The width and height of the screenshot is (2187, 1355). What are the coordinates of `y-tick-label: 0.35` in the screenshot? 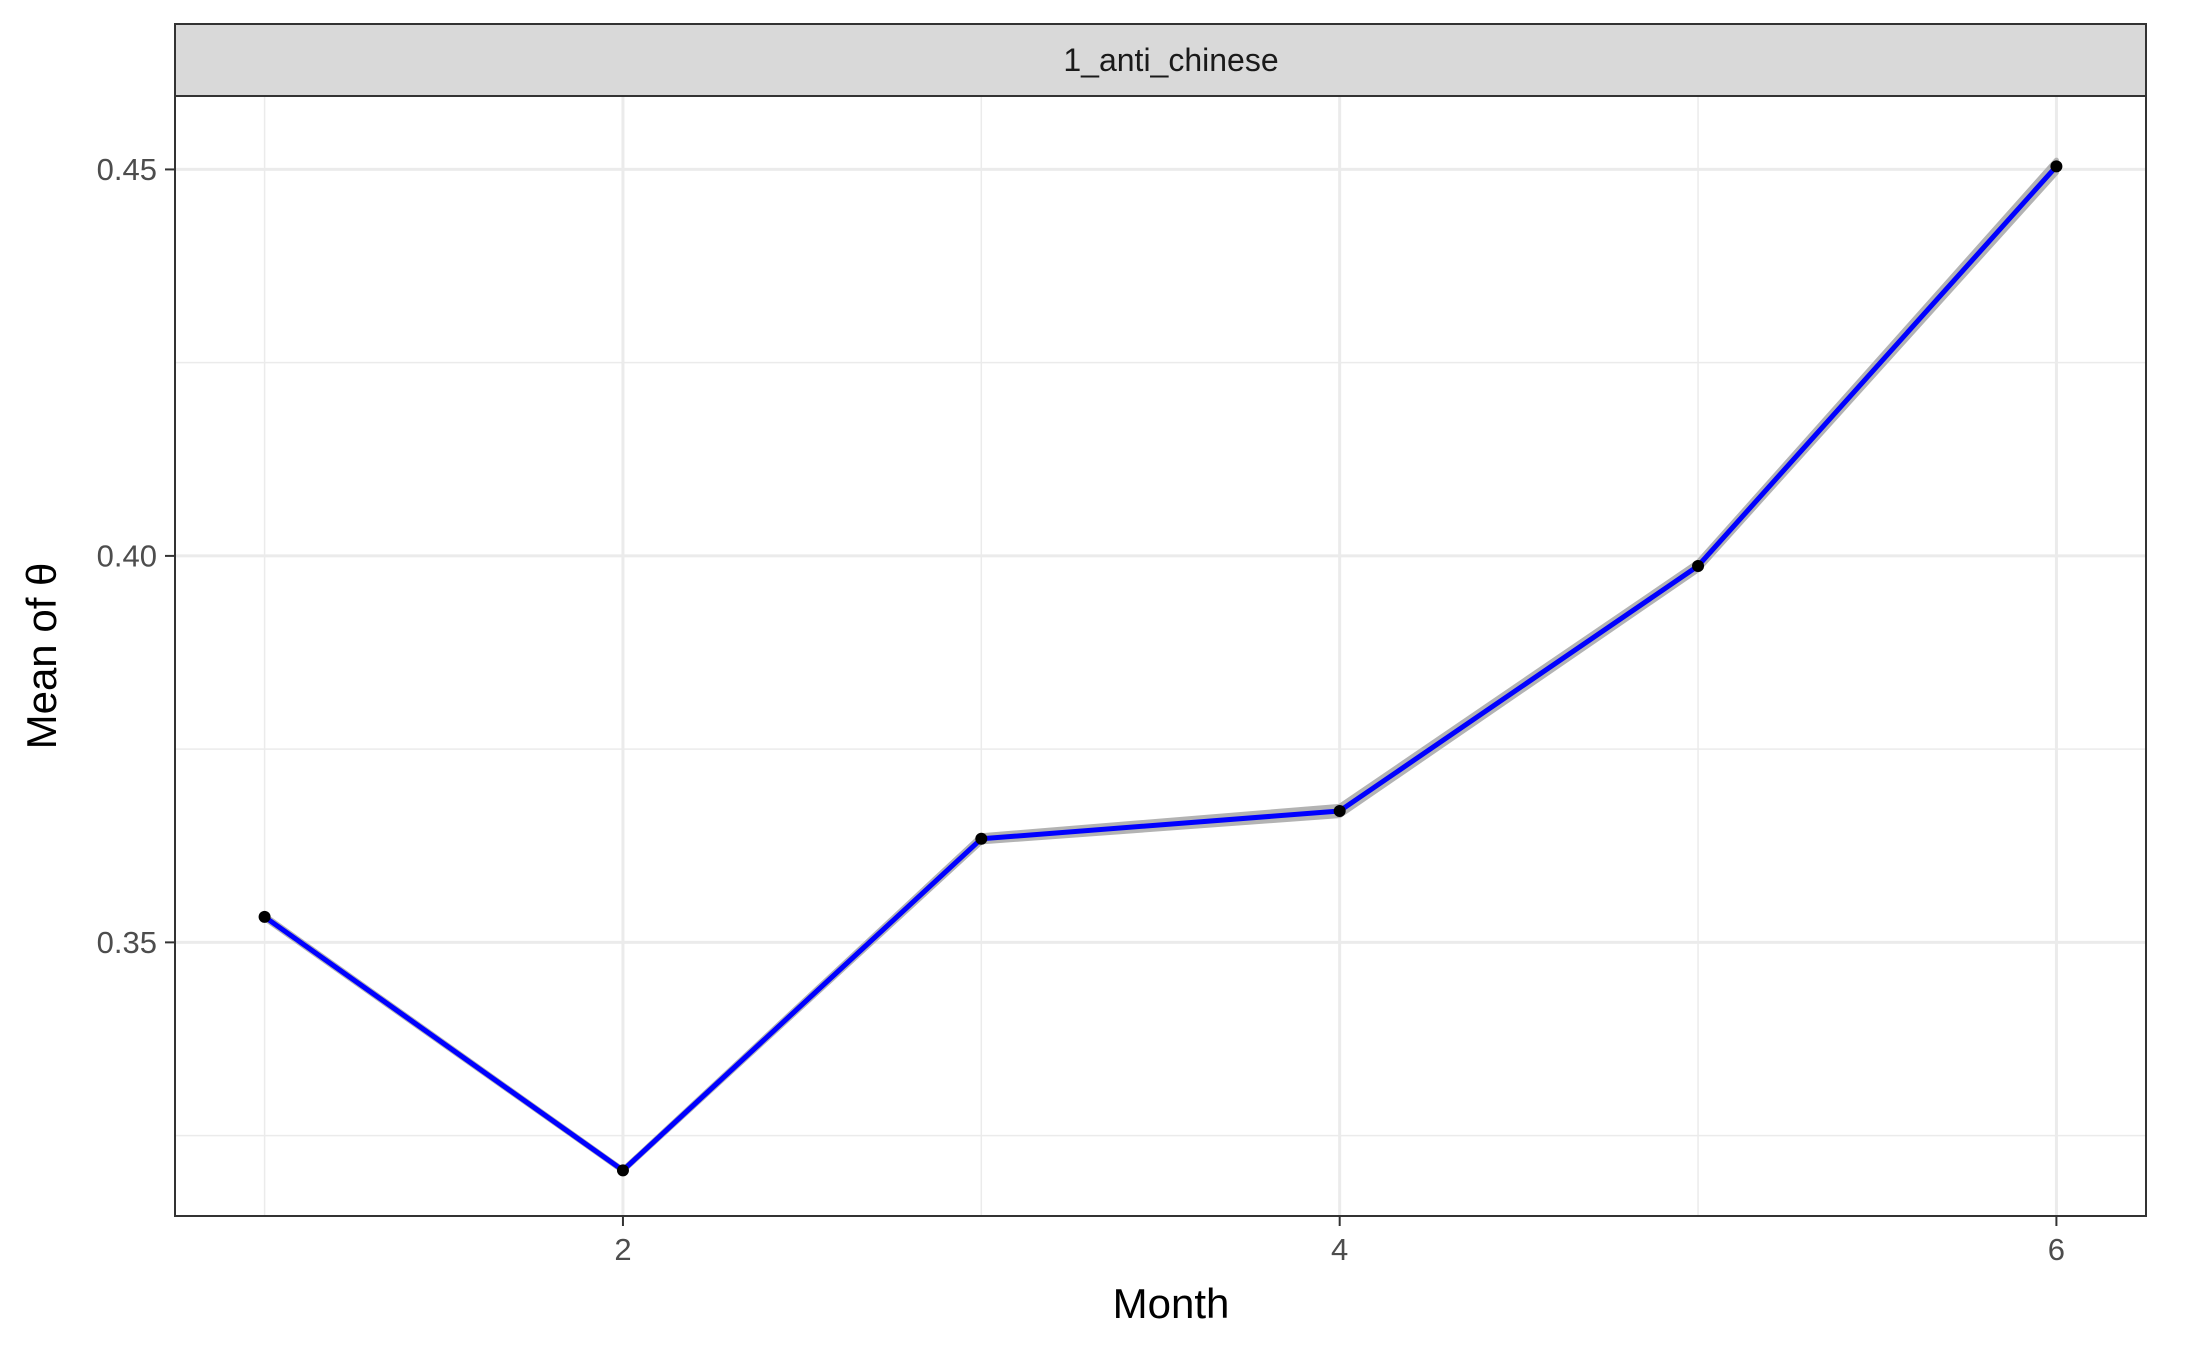 It's located at (127, 942).